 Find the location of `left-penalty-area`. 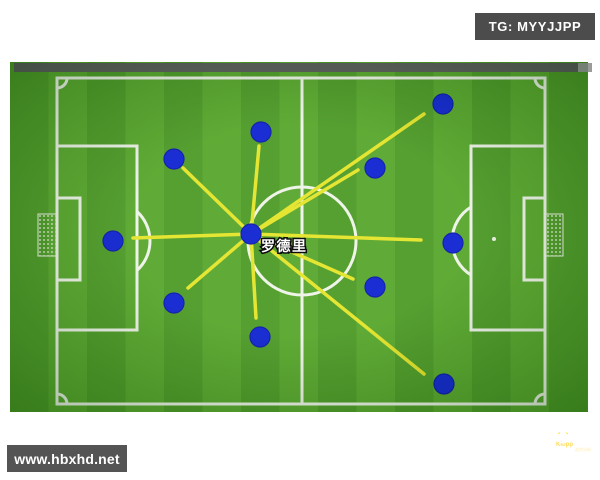

left-penalty-area is located at coordinates (97, 238).